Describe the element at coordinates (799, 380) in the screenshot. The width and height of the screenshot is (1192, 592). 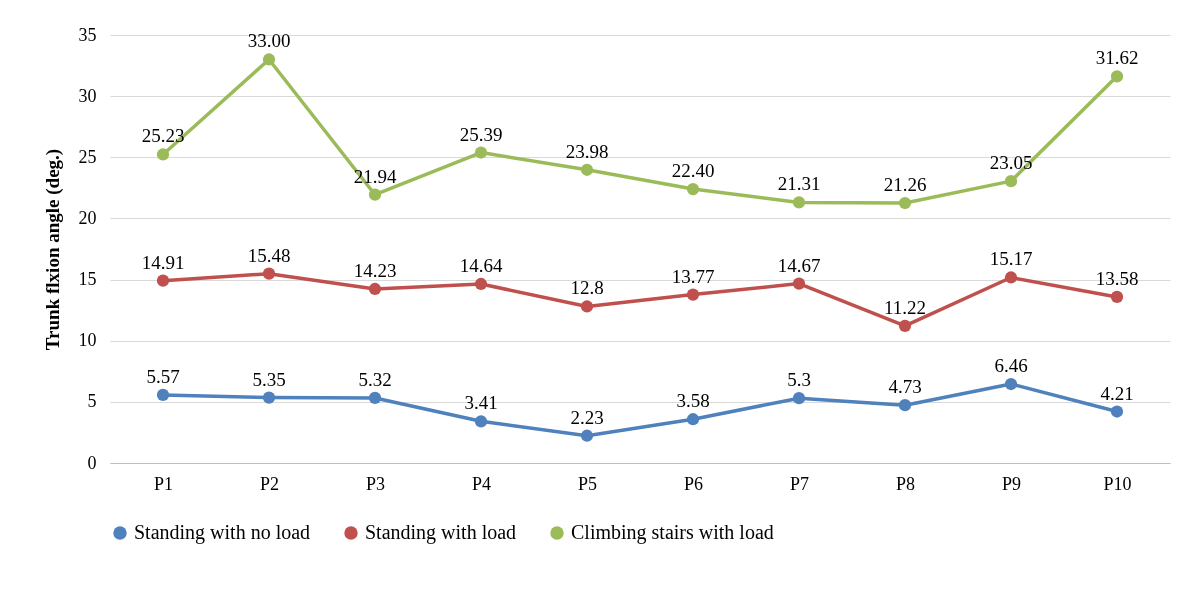
I see `data-label: 5.3` at that location.